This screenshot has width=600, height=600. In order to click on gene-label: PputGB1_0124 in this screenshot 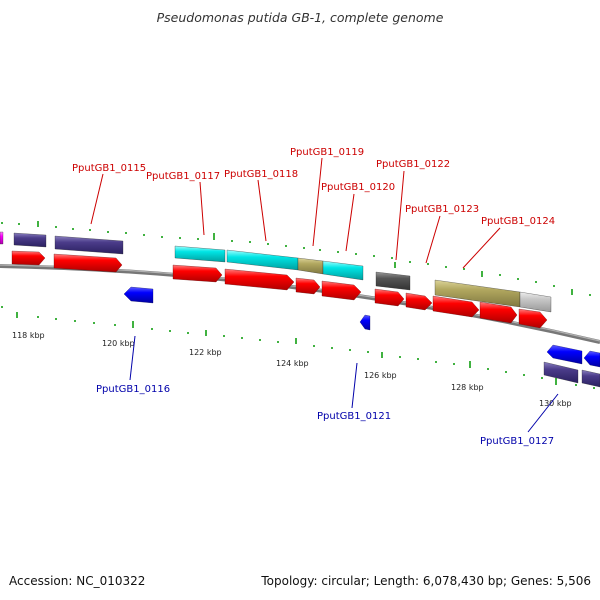, I will do `click(518, 221)`.